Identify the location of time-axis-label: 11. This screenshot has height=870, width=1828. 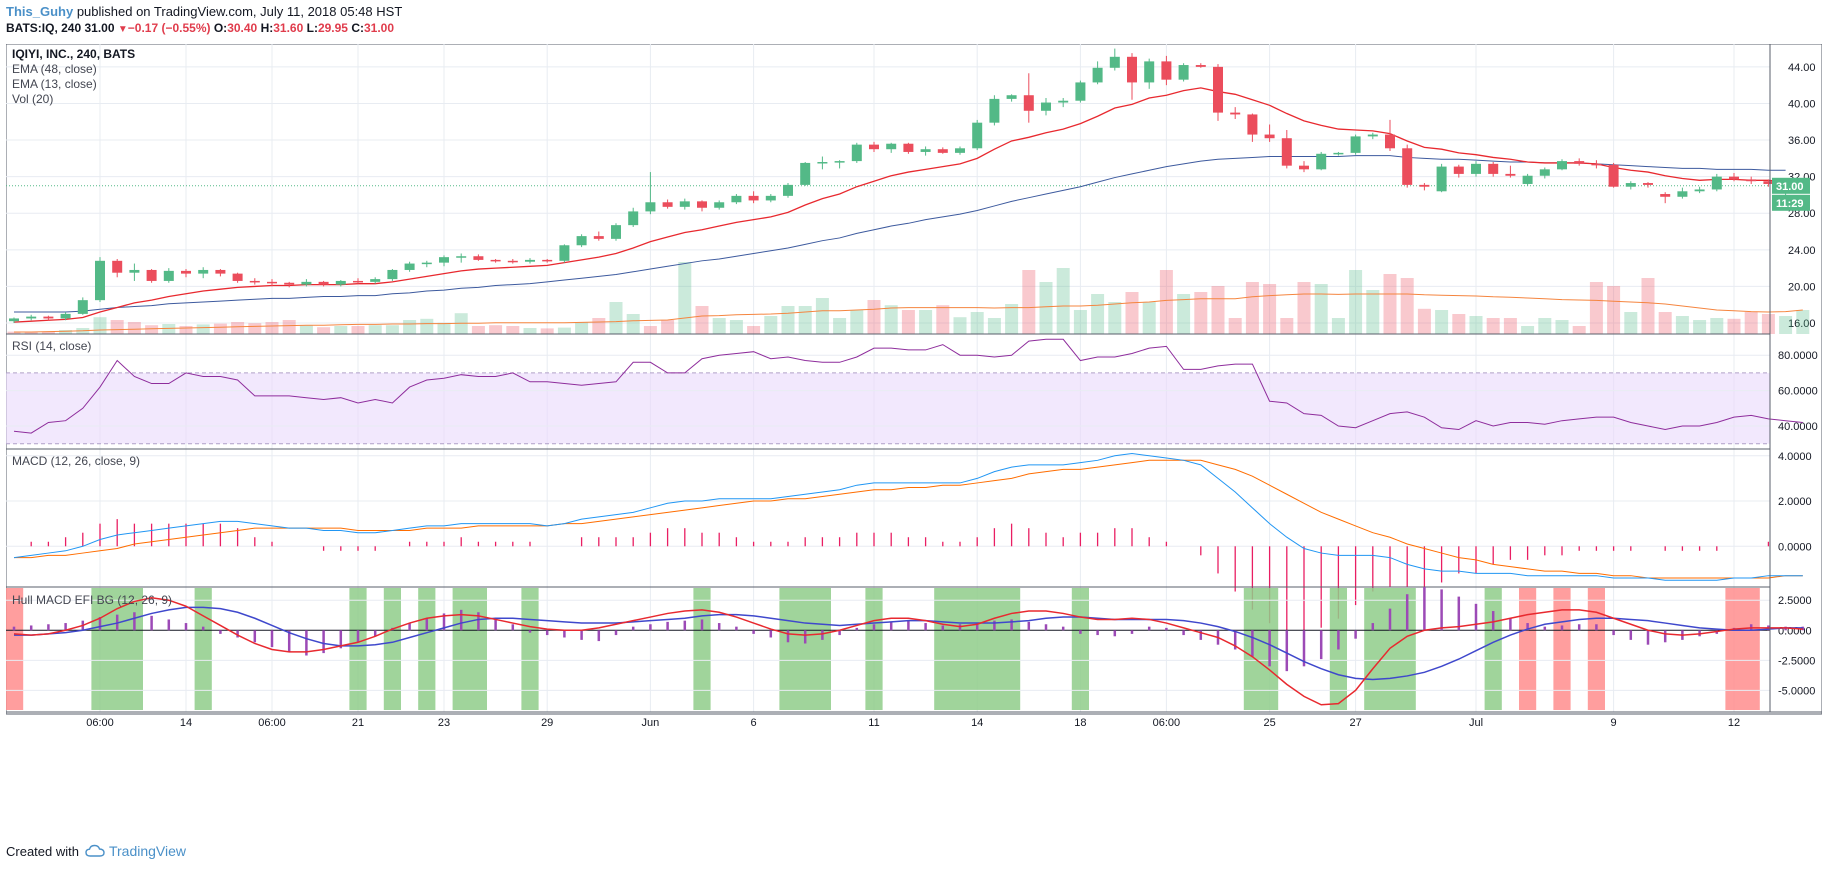
(873, 723).